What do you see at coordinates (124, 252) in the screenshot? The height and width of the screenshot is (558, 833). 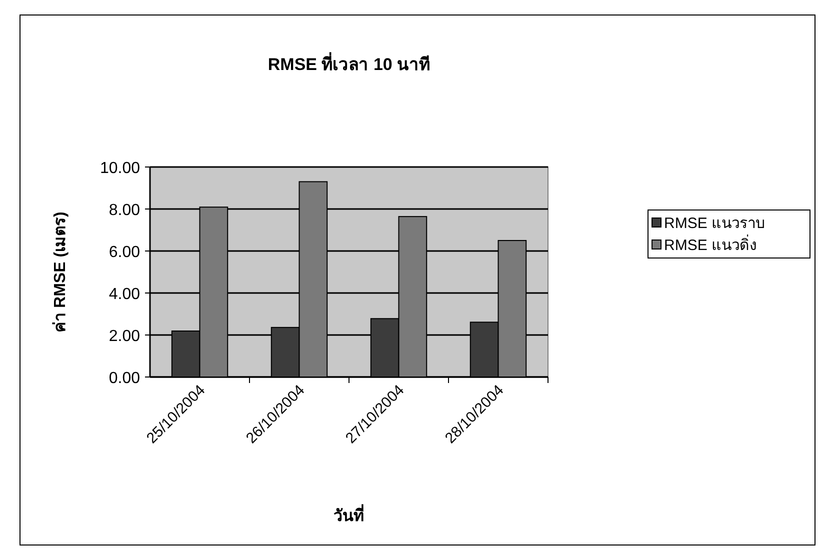 I see `y-tick-label: 6.00` at bounding box center [124, 252].